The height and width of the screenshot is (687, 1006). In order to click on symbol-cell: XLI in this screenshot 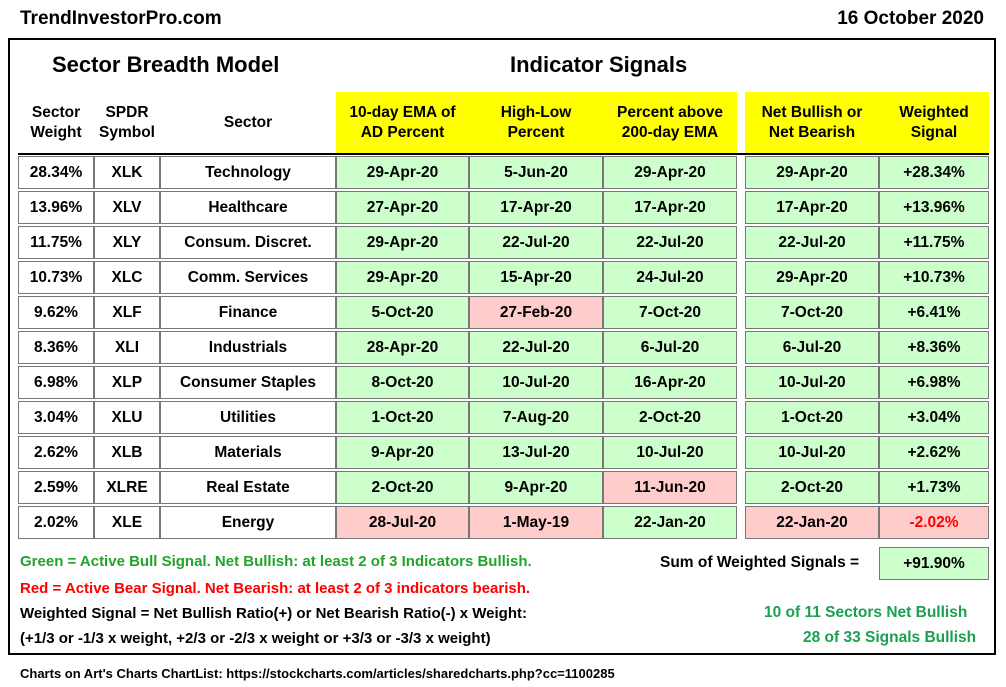, I will do `click(127, 347)`.